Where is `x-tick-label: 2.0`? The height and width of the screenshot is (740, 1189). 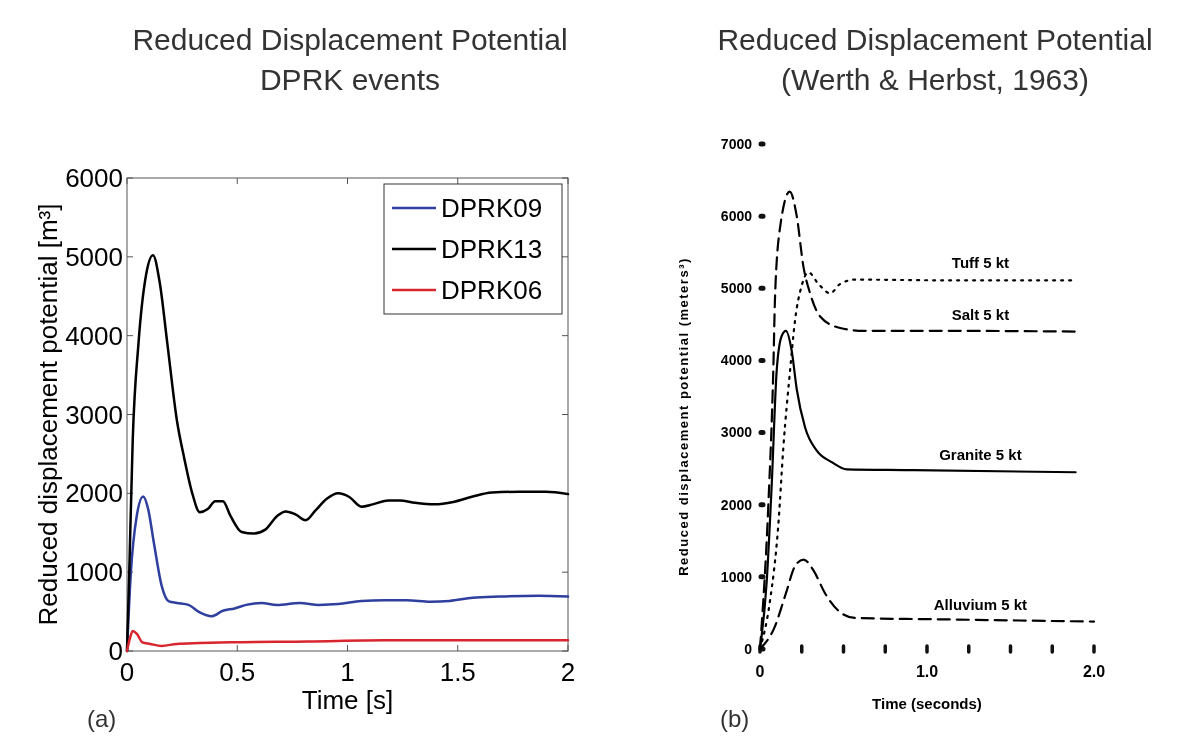
x-tick-label: 2.0 is located at coordinates (1094, 671).